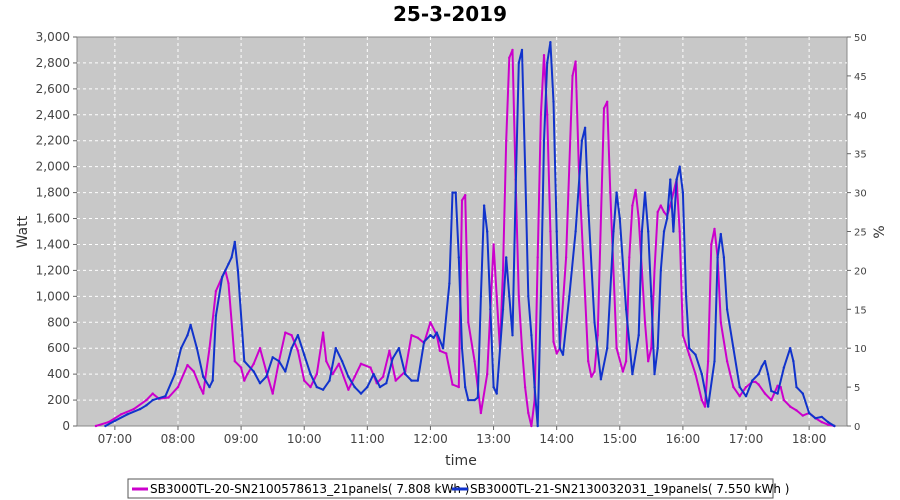 This screenshot has height=500, width=900. I want to click on chart-title: 25-3-2019, so click(450, 14).